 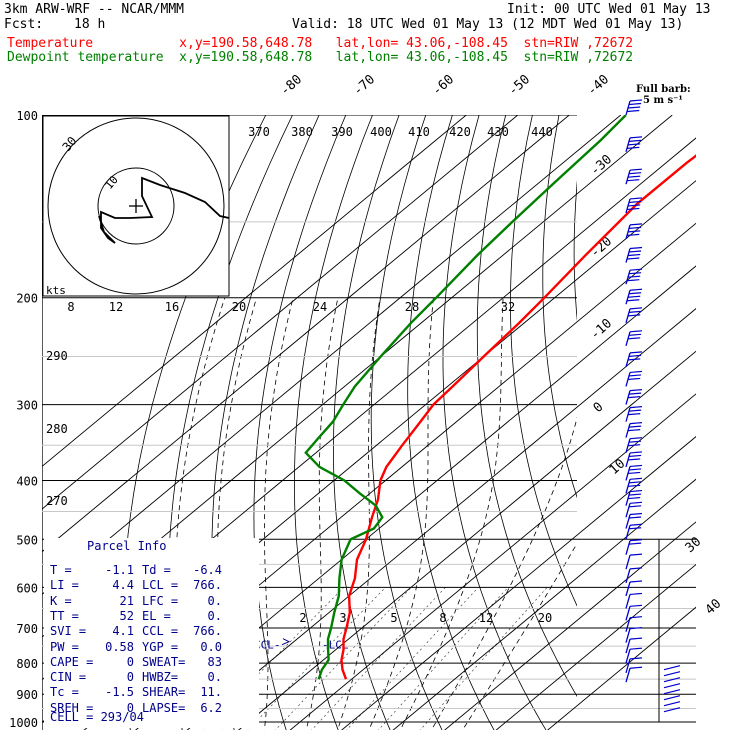 I want to click on parcel-row-6-col-3: 83, so click(x=214, y=661).